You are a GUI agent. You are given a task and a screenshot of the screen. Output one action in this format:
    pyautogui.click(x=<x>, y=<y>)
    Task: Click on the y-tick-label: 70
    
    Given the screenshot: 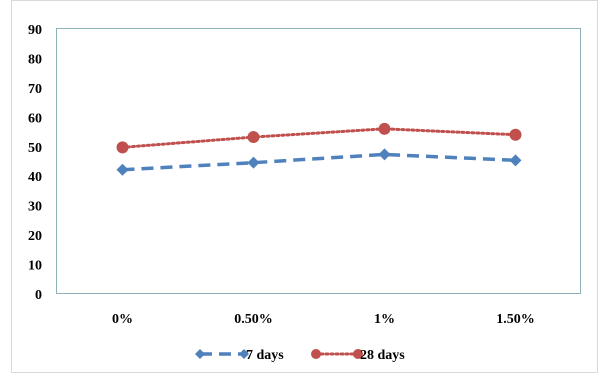 What is the action you would take?
    pyautogui.click(x=35, y=89)
    